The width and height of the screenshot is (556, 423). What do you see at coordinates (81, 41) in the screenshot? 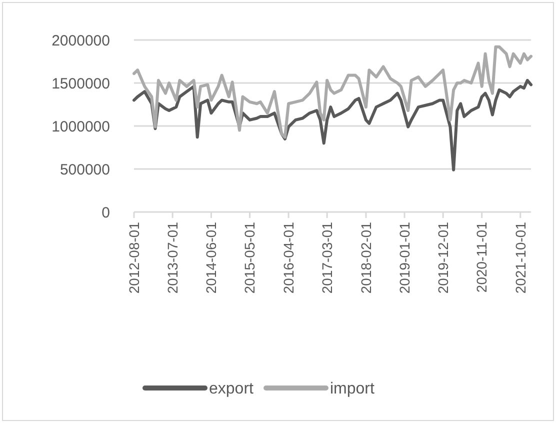
I see `y-tick-label: 2000000` at bounding box center [81, 41].